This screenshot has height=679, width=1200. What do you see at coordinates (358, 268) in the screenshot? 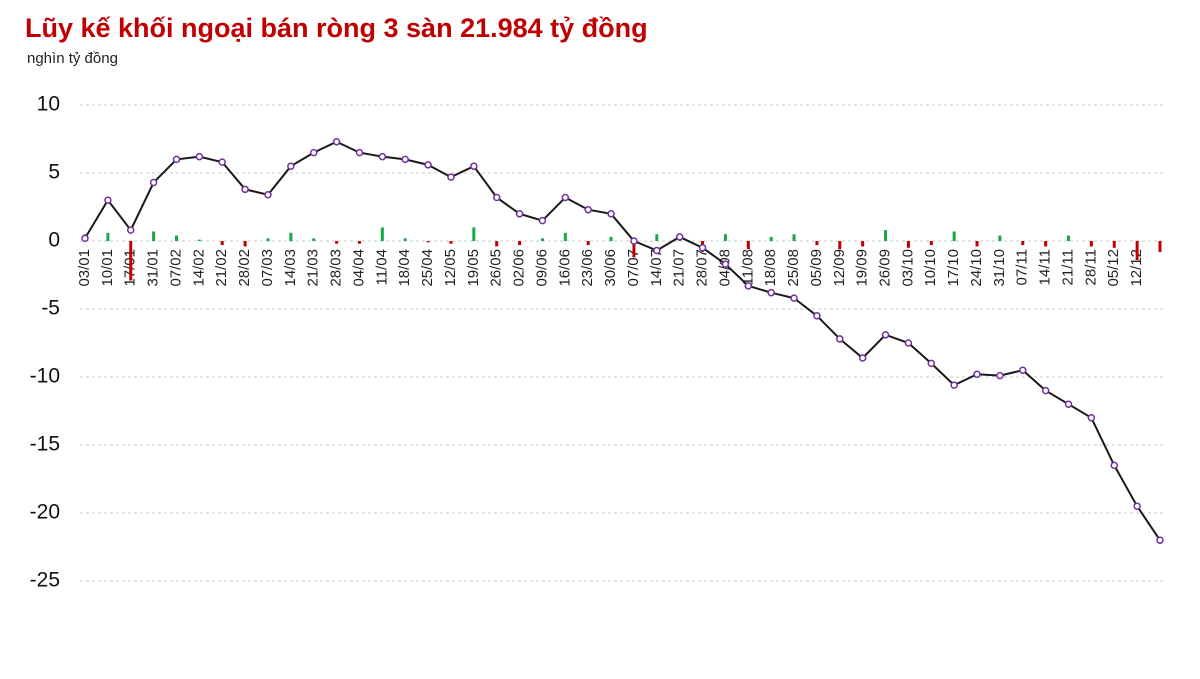
I see `x-tick-label: 04/04` at bounding box center [358, 268].